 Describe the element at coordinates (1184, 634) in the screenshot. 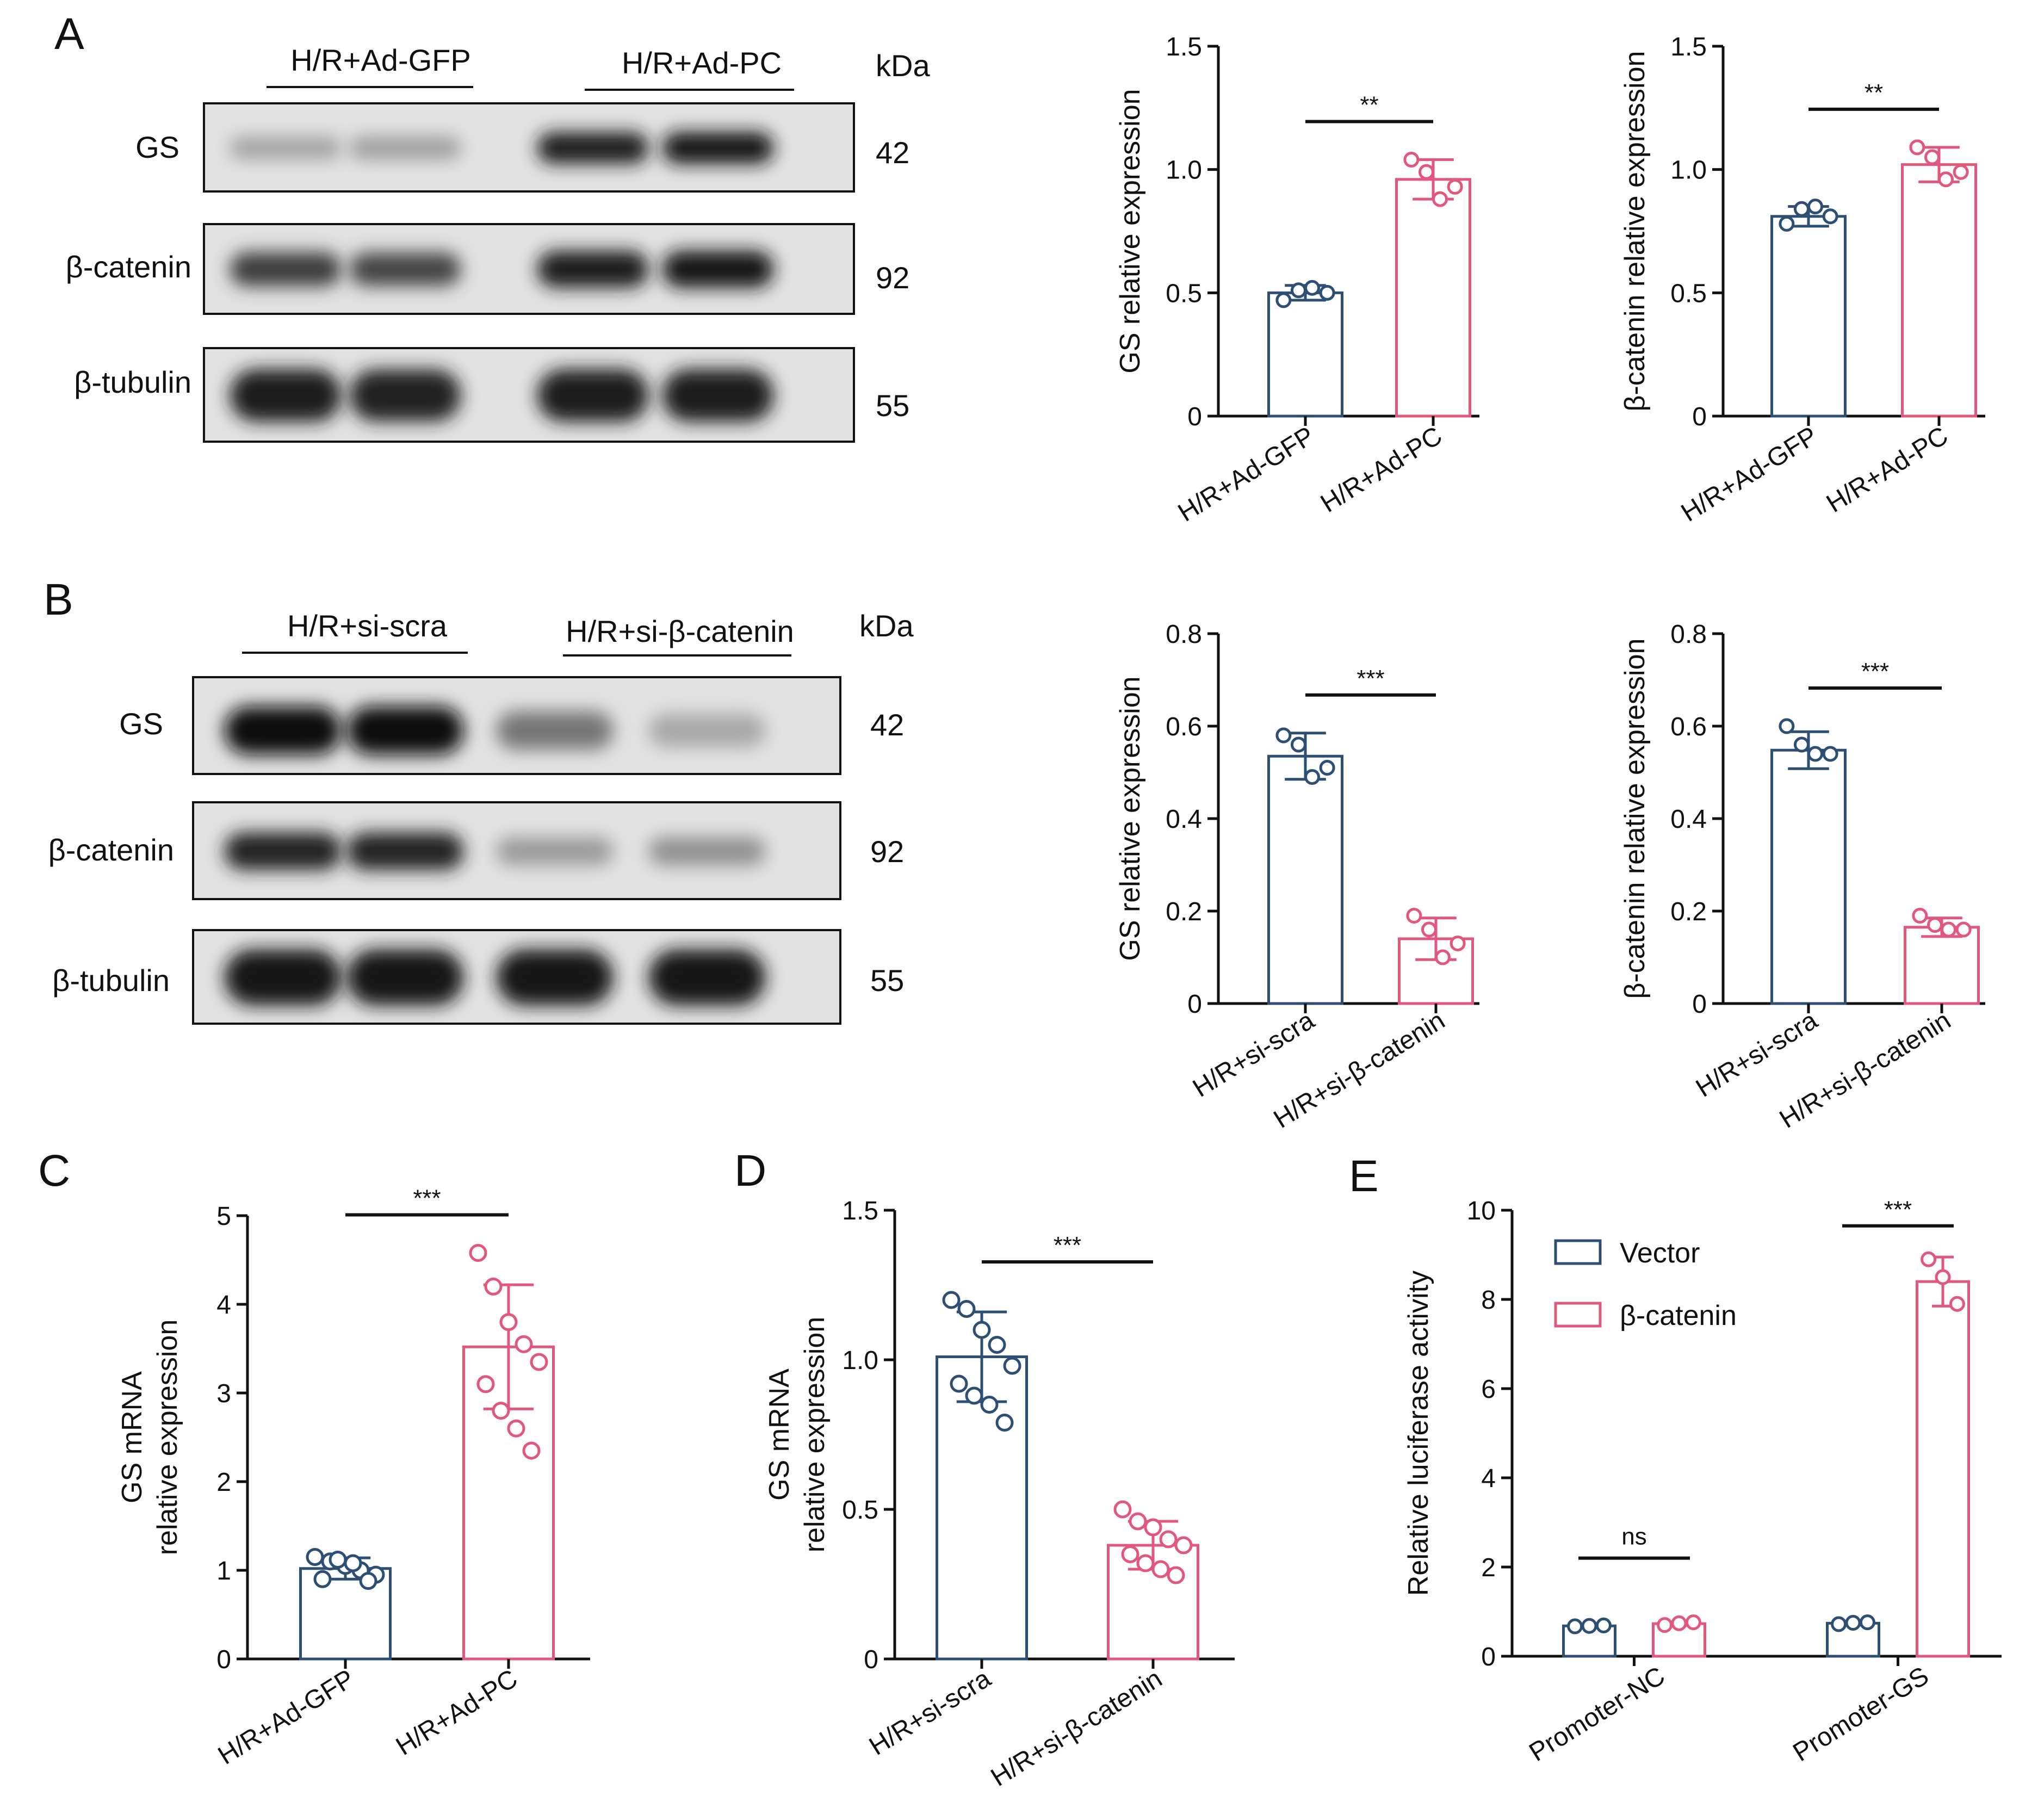

I see `y-tick-label: 0.8` at that location.